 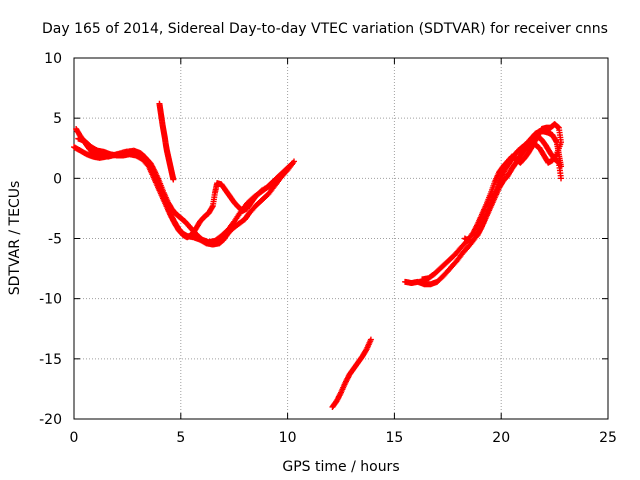 What do you see at coordinates (15, 238) in the screenshot?
I see `y-axis-label: SDTVAR / TECUs` at bounding box center [15, 238].